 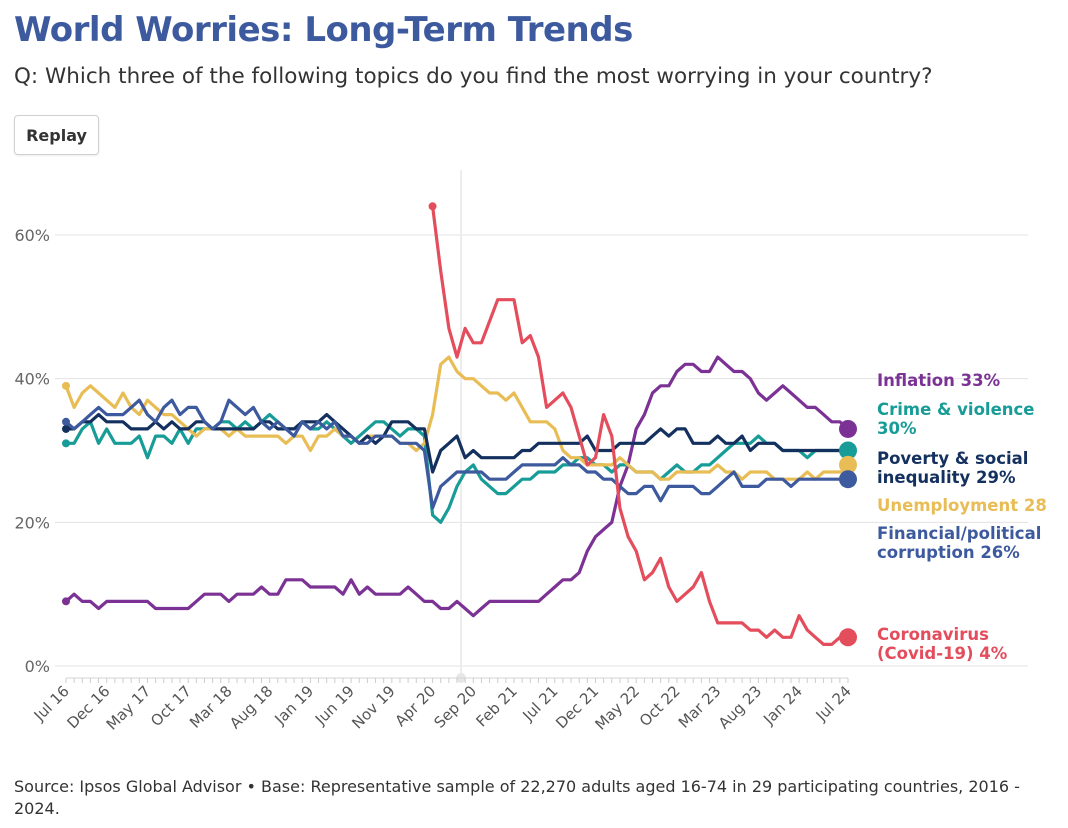 I want to click on x-tick-label: Aug 23, so click(x=740, y=707).